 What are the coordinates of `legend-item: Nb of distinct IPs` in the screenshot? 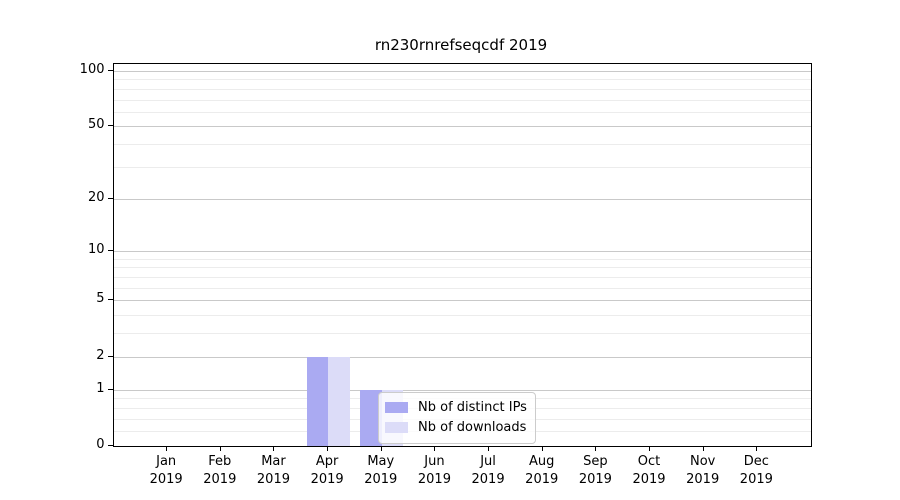 It's located at (456, 408).